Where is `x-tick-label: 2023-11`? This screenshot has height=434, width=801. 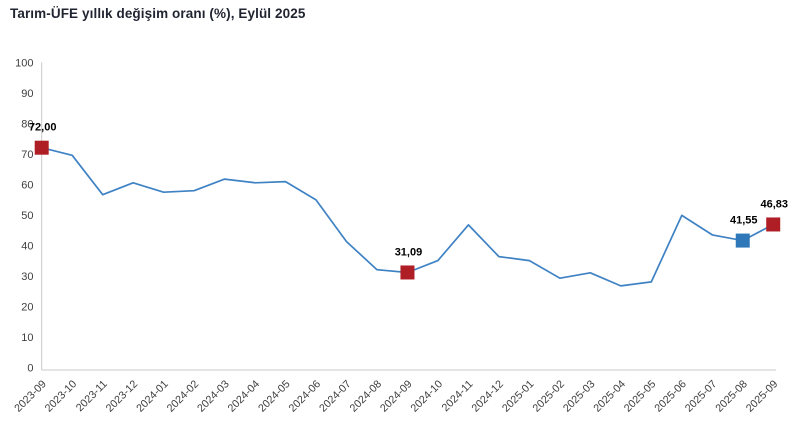
x-tick-label: 2023-11 is located at coordinates (92, 396).